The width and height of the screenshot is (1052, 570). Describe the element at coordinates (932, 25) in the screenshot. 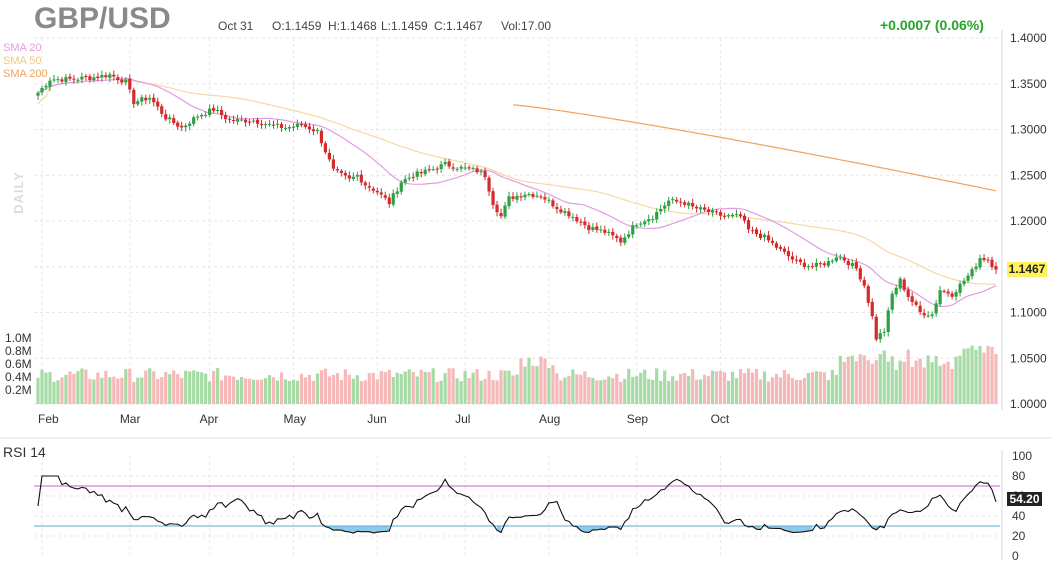

I see `price-change: +0.0007 (0.06%)` at that location.